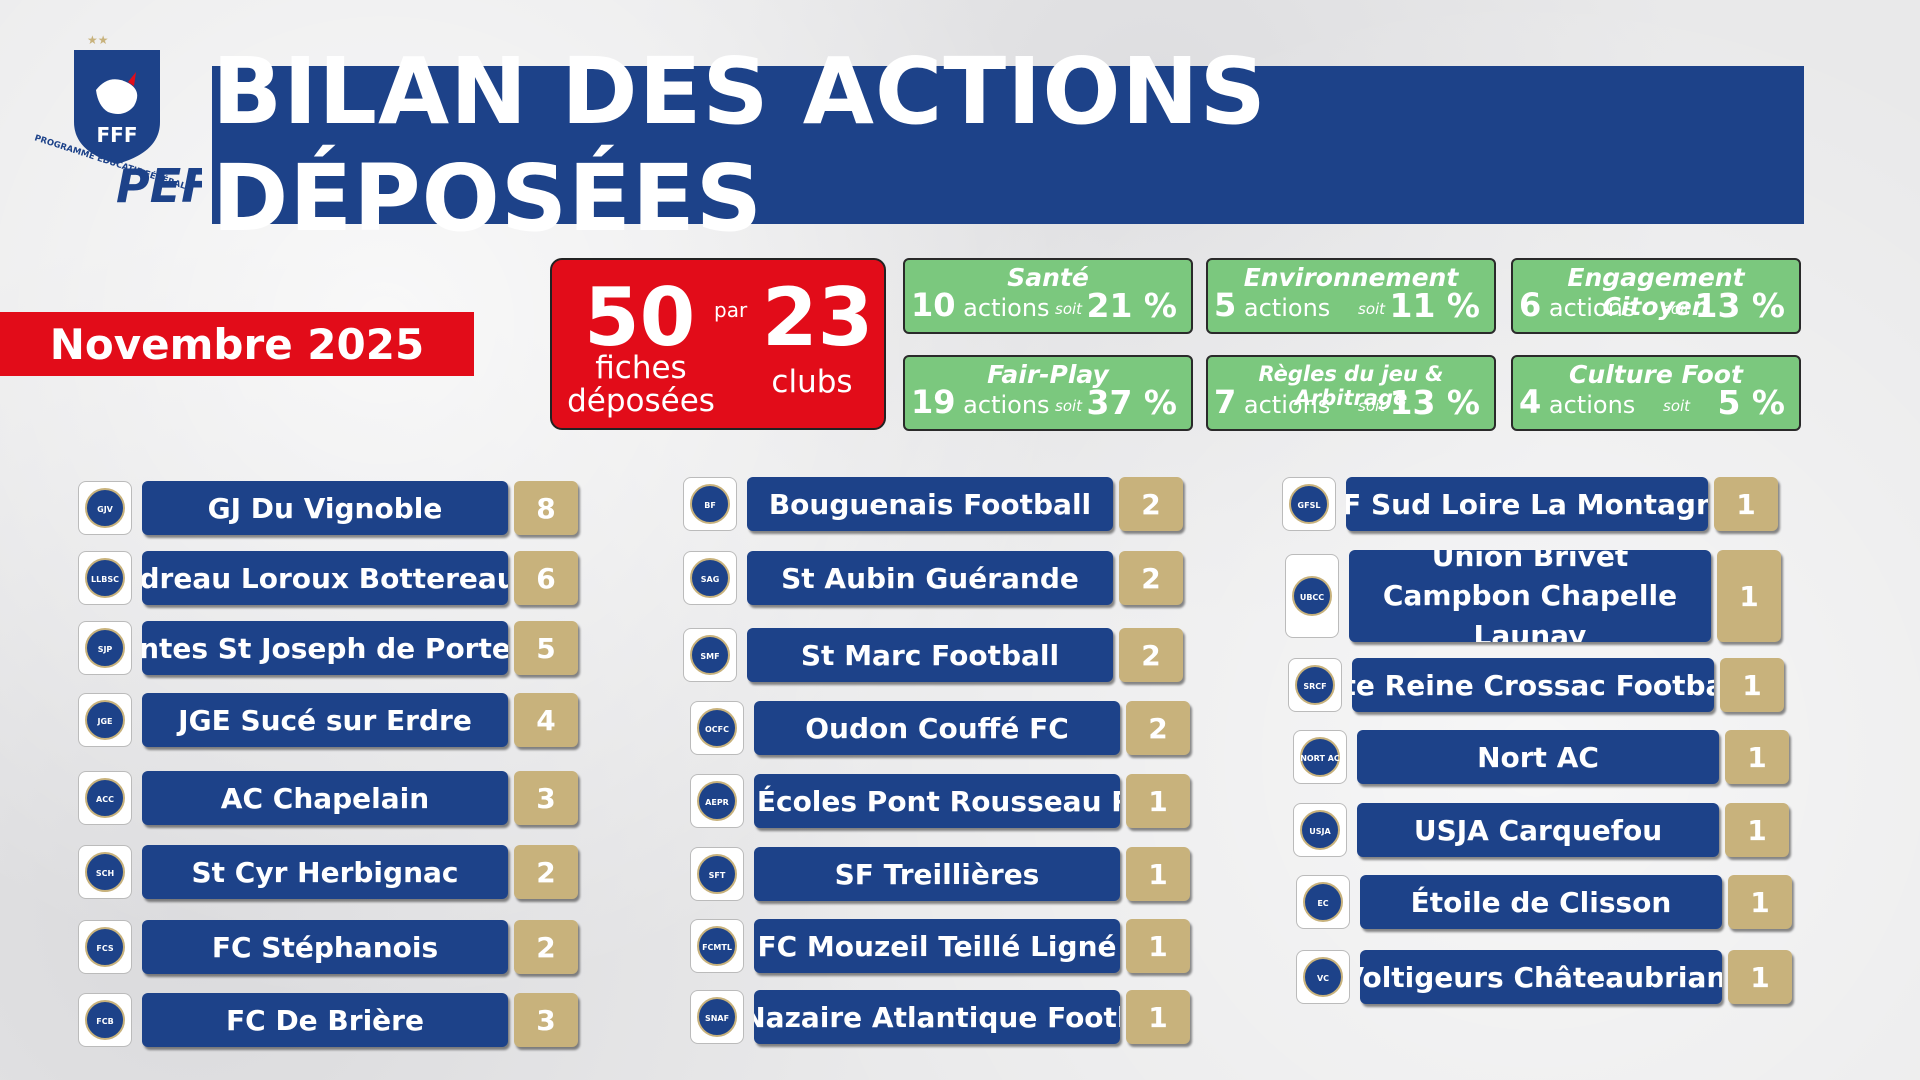  Describe the element at coordinates (930, 504) in the screenshot. I see `club-name: Bouguenais Football` at that location.